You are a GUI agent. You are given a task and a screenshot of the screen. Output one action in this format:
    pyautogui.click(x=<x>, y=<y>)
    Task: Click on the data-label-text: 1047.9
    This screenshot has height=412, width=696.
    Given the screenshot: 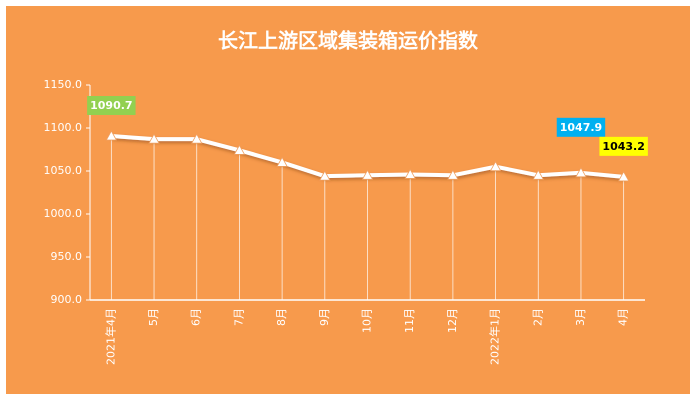 What is the action you would take?
    pyautogui.click(x=581, y=127)
    